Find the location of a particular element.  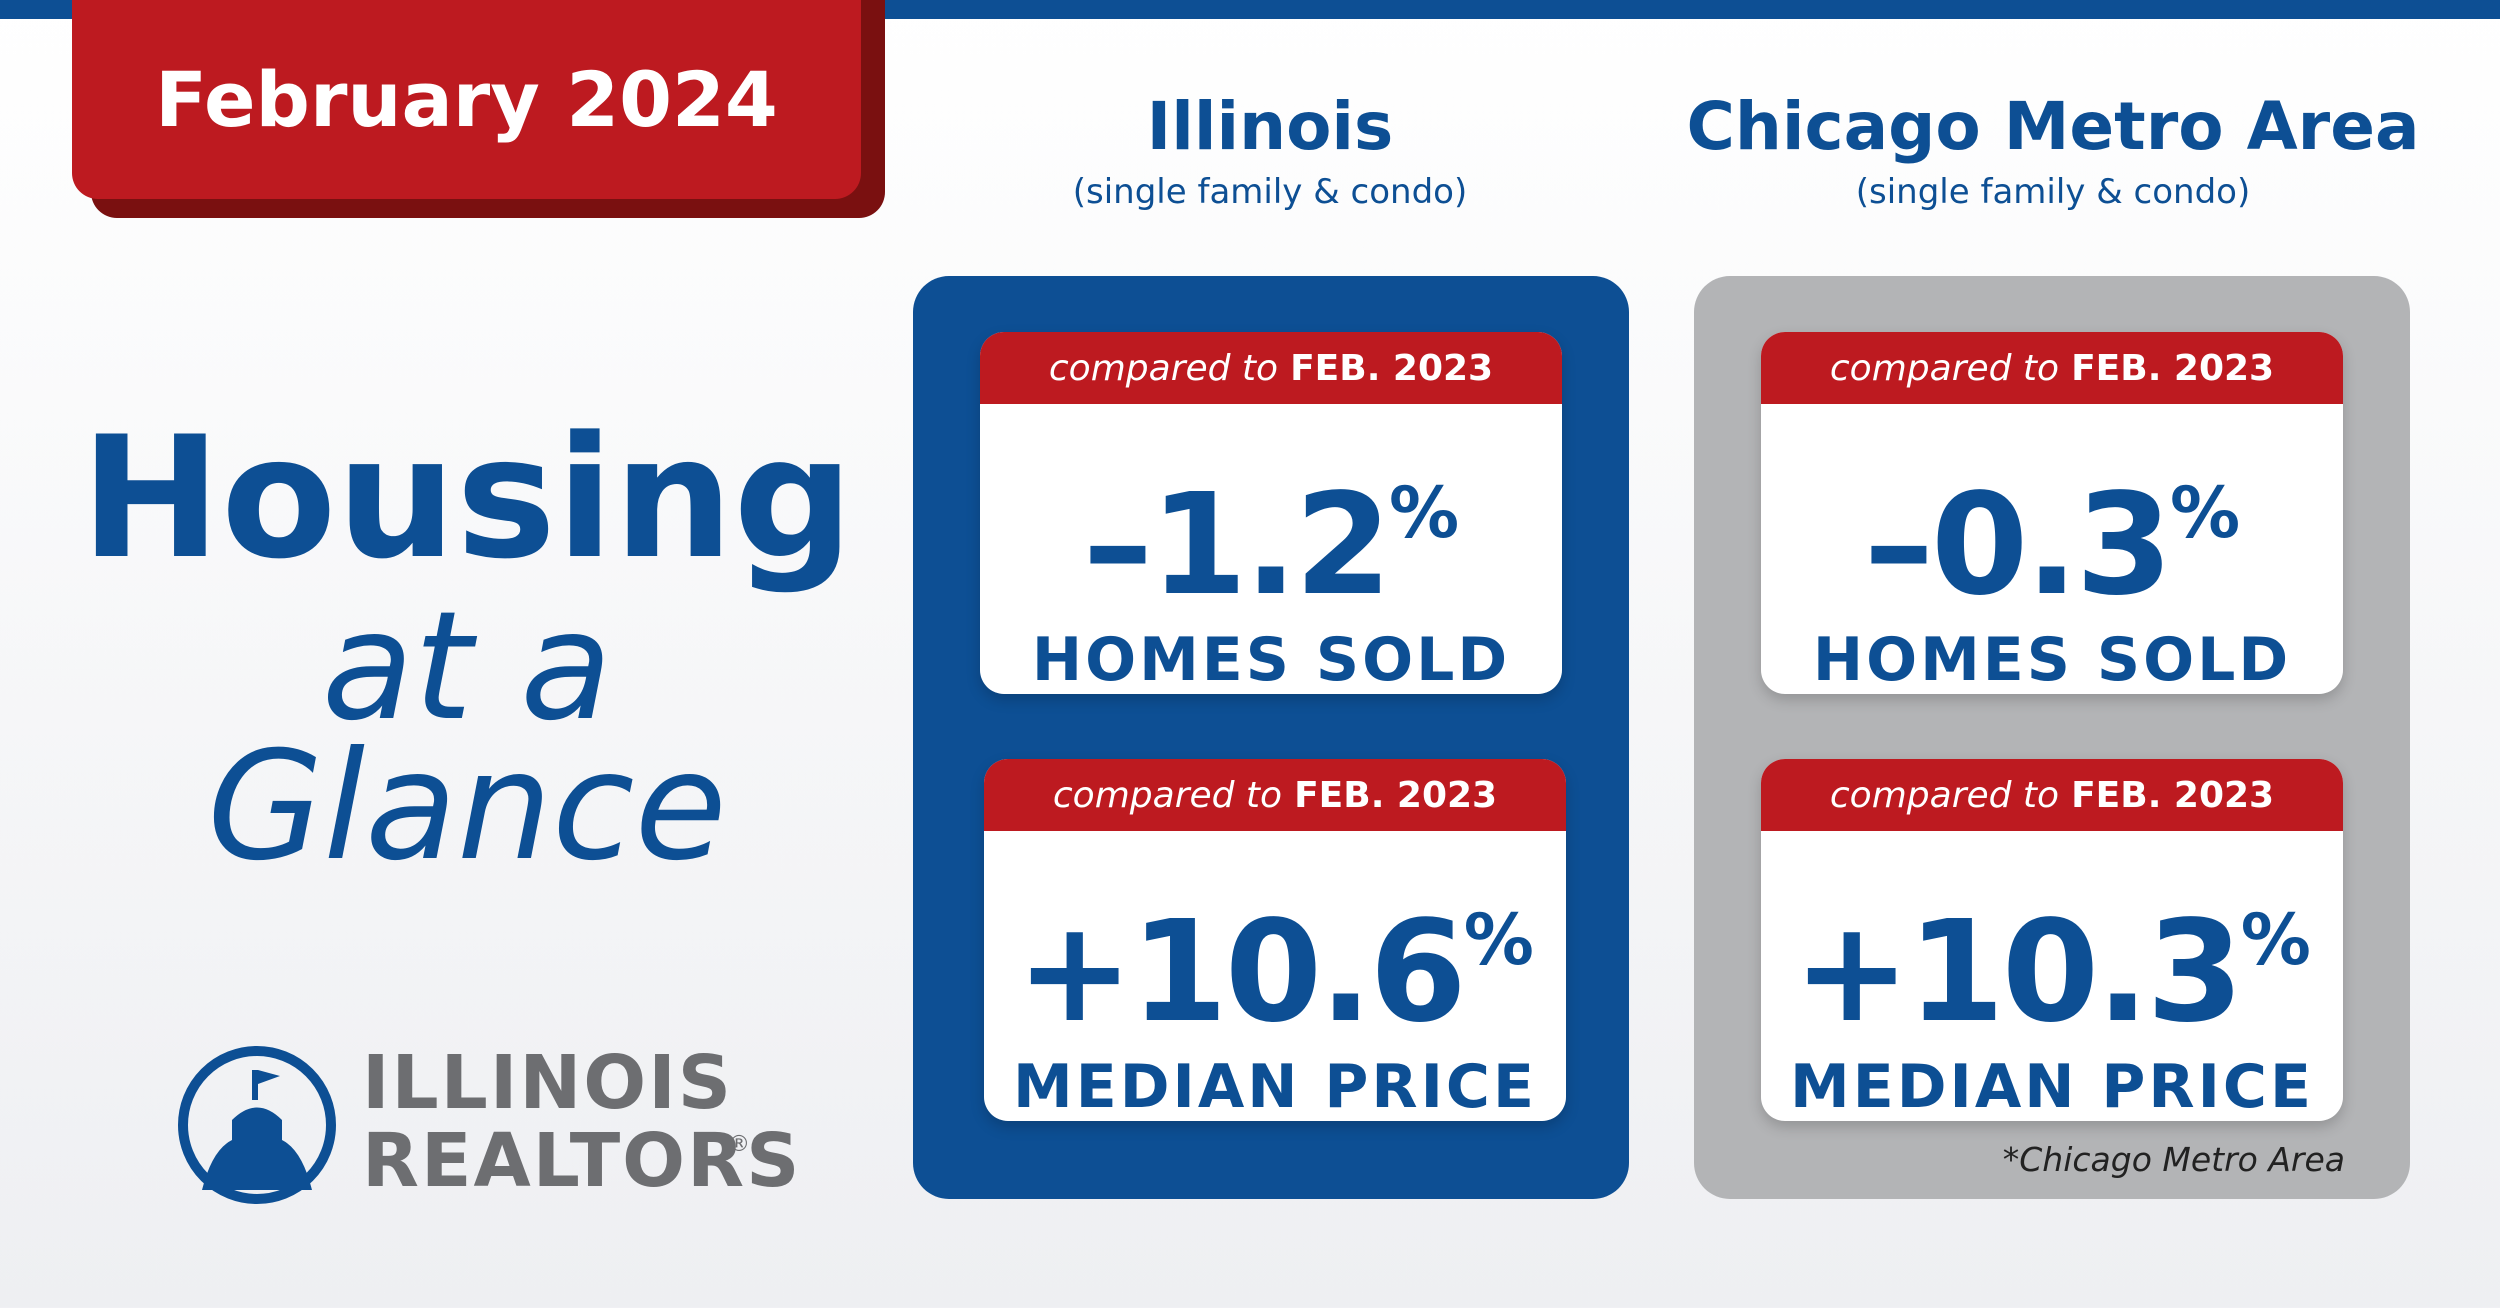

stat-card: compared to FEB. 2023 –1.2% HOMES SOLD is located at coordinates (1271, 513).